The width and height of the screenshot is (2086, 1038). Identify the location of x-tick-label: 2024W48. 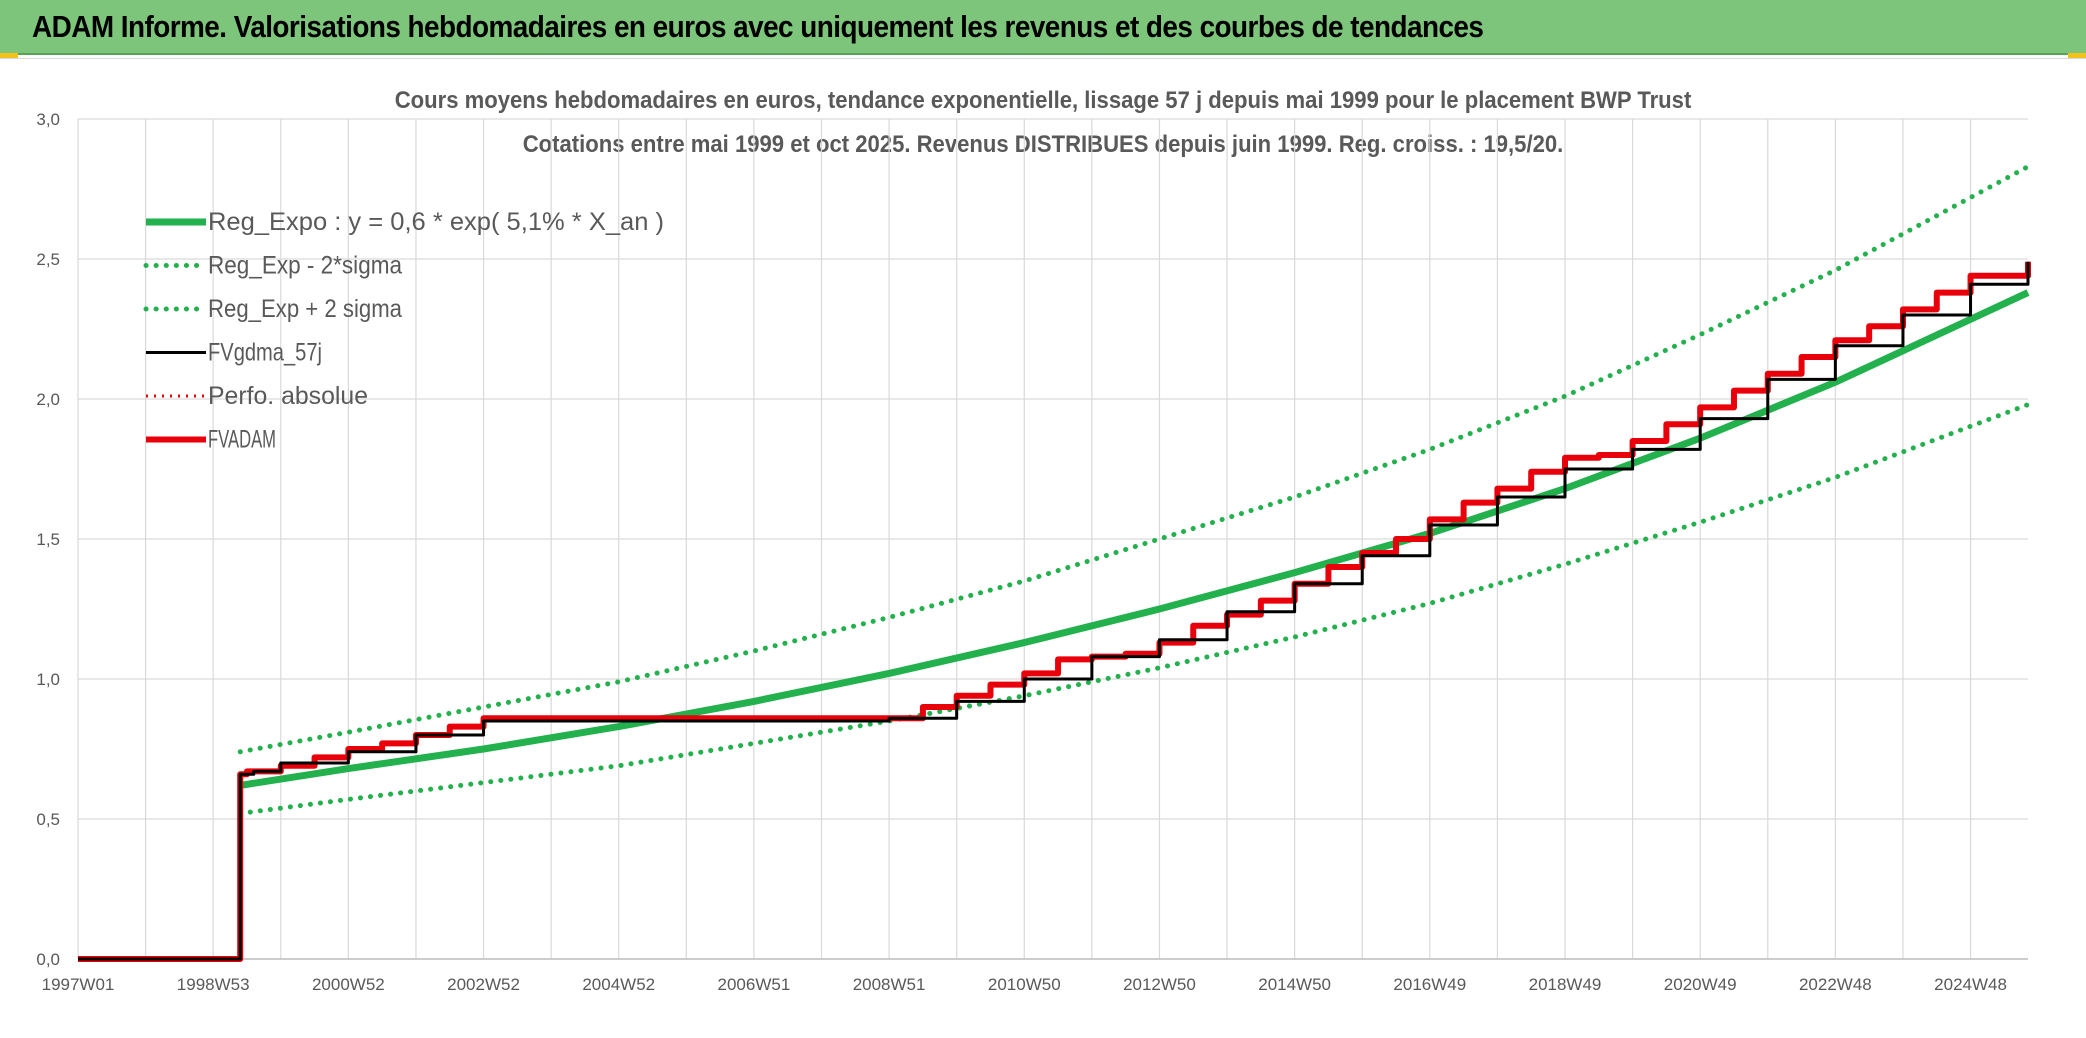
(1970, 984).